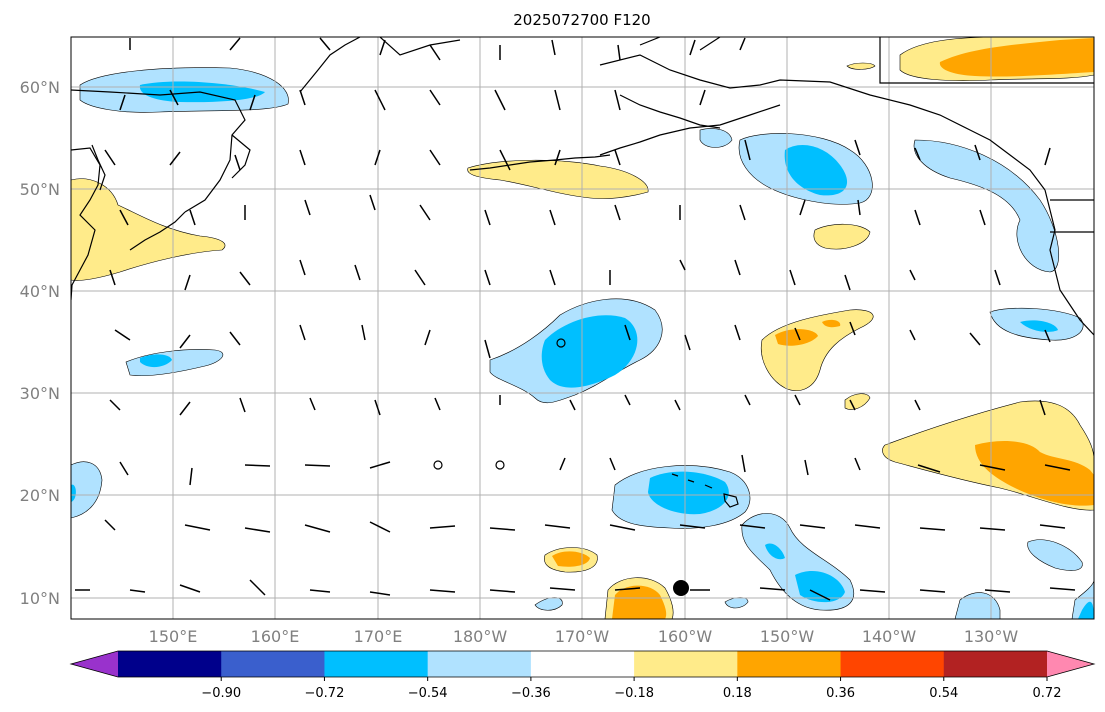 This screenshot has height=712, width=1105. Describe the element at coordinates (540, 162) in the screenshot. I see `aleutian-chain` at that location.